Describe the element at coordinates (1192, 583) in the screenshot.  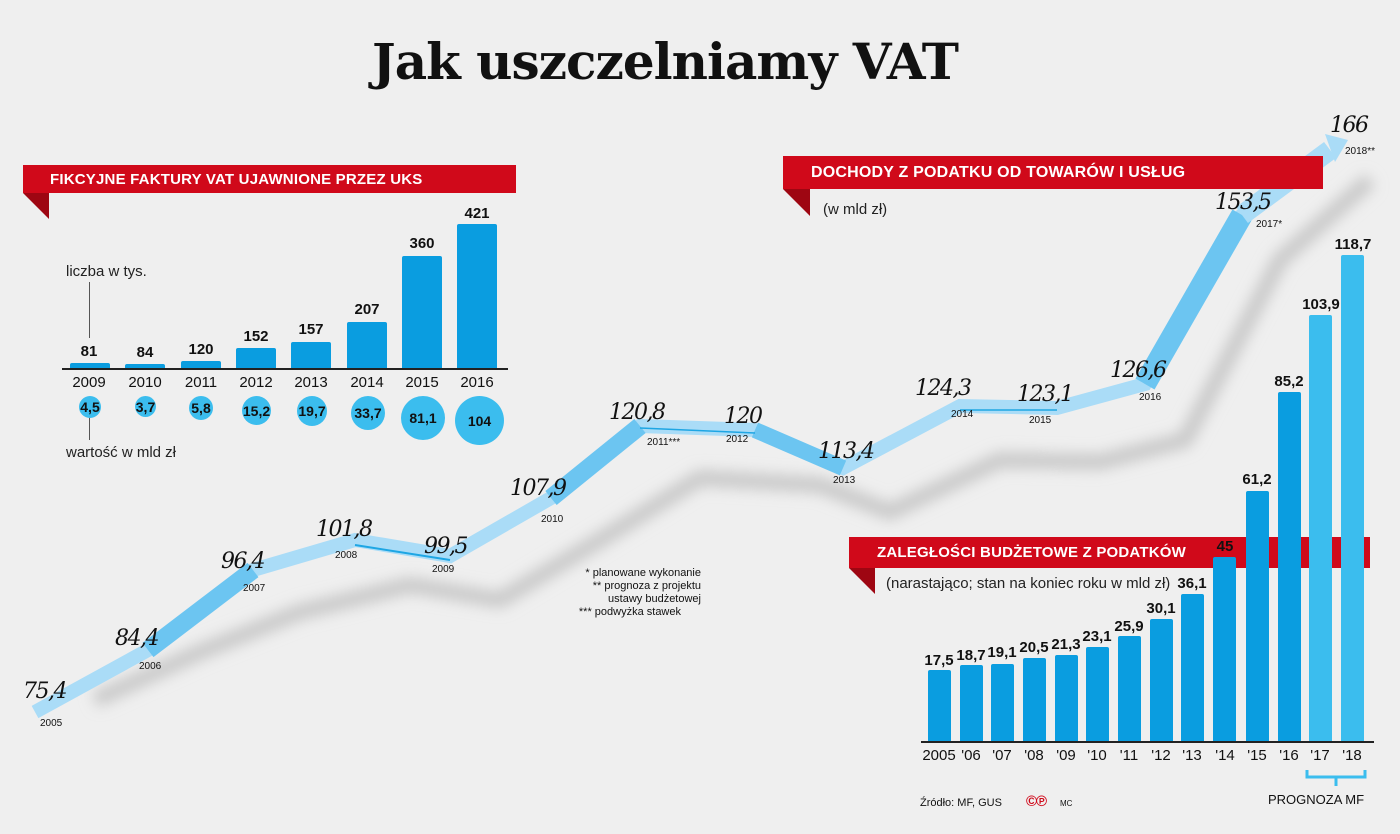
I see `arrears-value-2013: 36,1` at that location.